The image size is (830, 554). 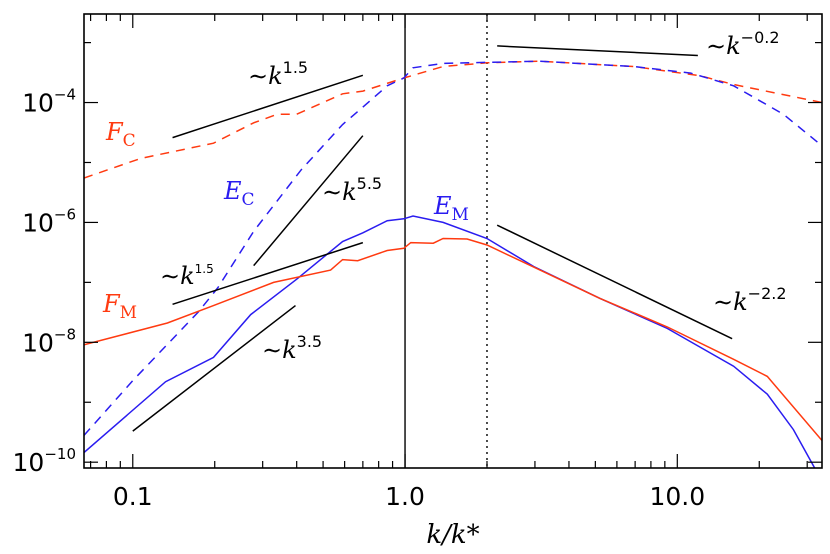 What do you see at coordinates (119, 306) in the screenshot?
I see `series-label-f-m: FM` at bounding box center [119, 306].